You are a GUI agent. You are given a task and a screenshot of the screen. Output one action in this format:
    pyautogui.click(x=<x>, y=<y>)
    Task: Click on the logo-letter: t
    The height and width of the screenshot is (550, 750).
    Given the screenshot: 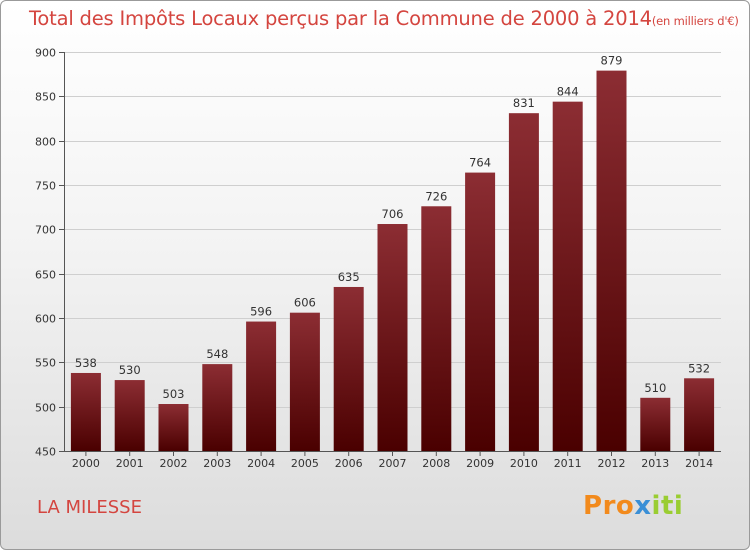 What is the action you would take?
    pyautogui.click(x=667, y=506)
    